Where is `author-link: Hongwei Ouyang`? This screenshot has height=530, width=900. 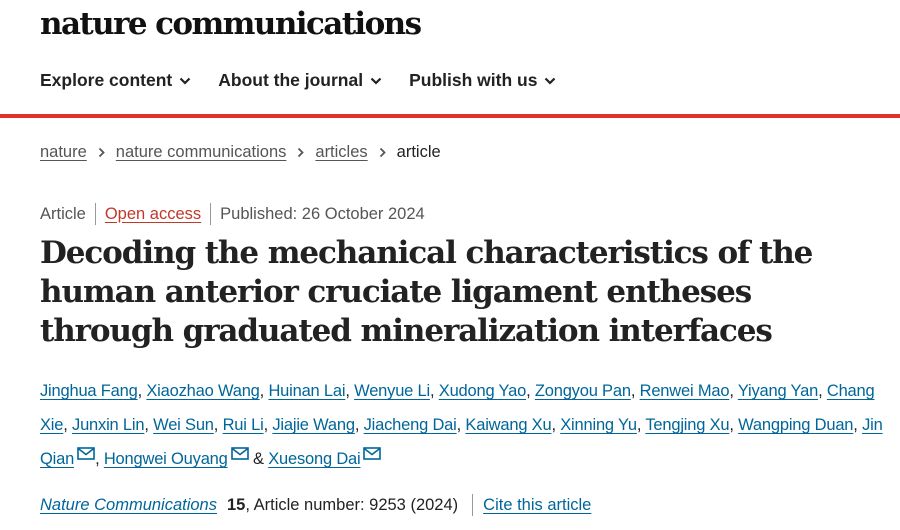 author-link: Hongwei Ouyang is located at coordinates (165, 459).